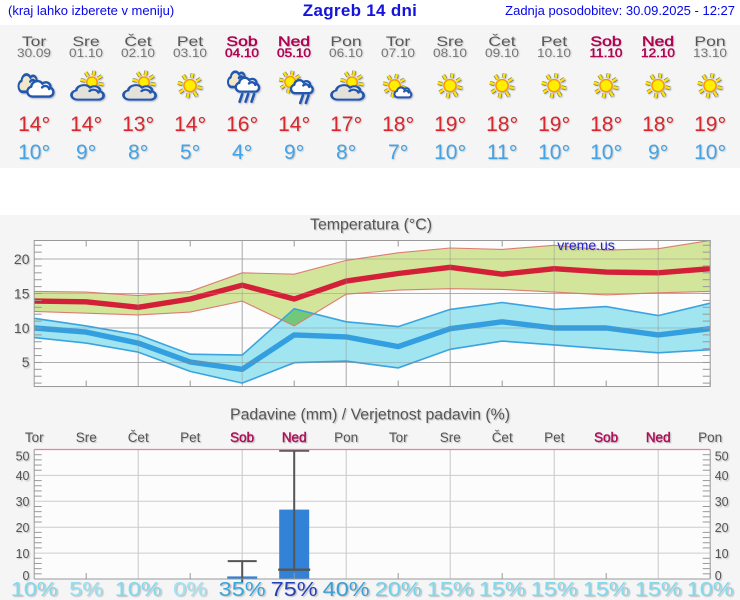  What do you see at coordinates (294, 589) in the screenshot?
I see `svg-text: 75%` at bounding box center [294, 589].